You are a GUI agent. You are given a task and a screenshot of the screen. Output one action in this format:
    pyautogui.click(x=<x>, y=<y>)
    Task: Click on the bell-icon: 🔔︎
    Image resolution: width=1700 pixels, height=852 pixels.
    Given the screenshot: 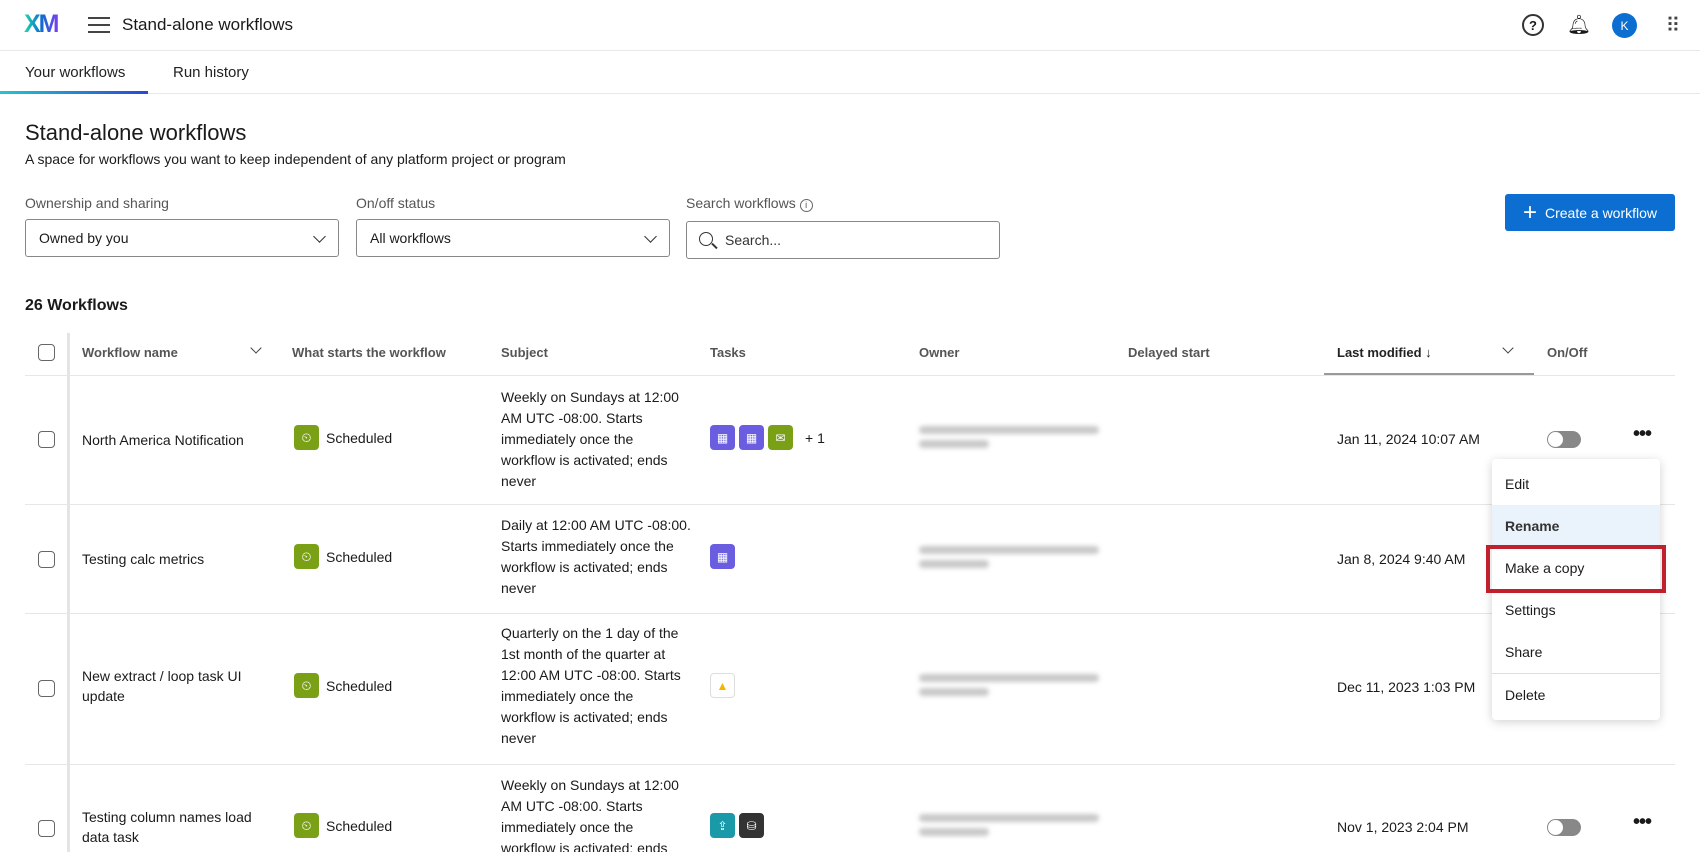 What is the action you would take?
    pyautogui.click(x=1579, y=25)
    